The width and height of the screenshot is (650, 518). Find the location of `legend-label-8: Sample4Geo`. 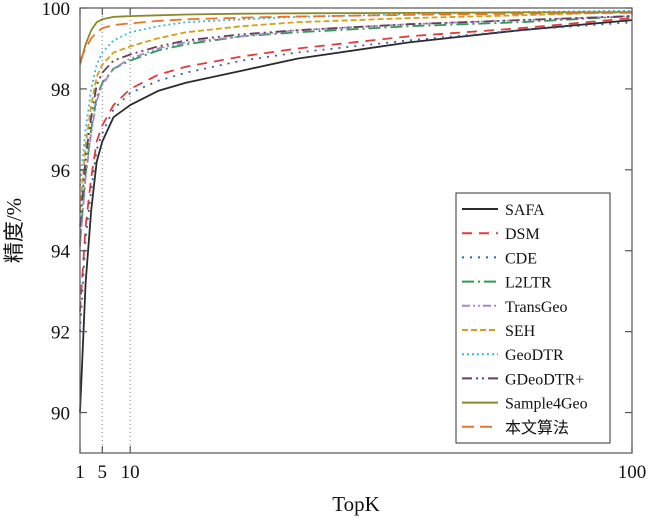

legend-label-8: Sample4Geo is located at coordinates (546, 404).